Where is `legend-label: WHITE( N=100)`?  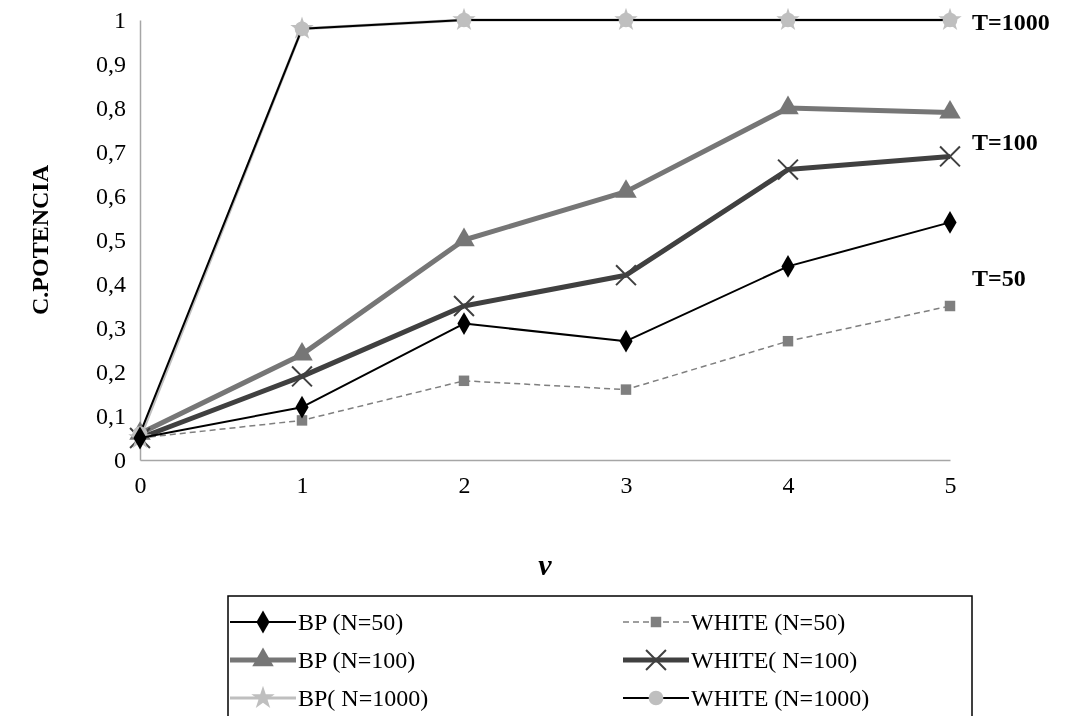
legend-label: WHITE( N=100) is located at coordinates (774, 660).